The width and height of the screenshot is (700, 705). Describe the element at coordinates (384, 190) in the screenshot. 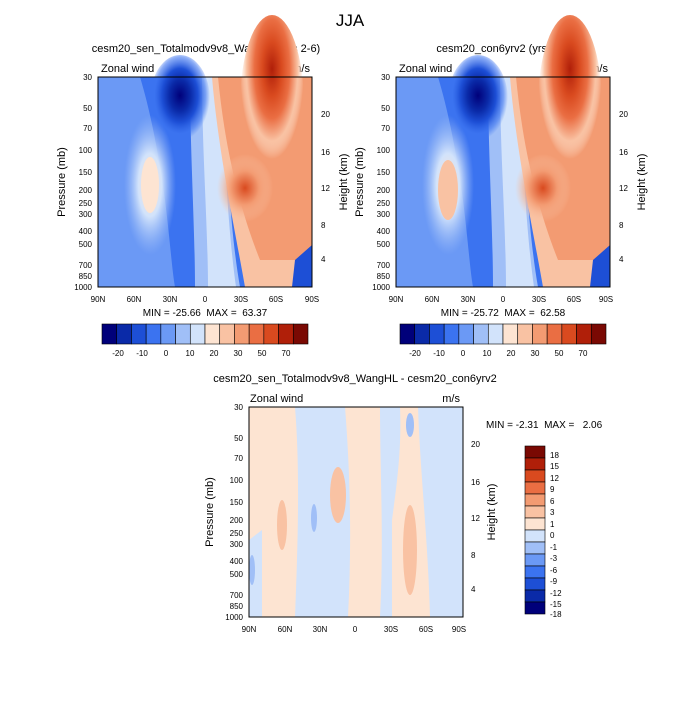

I see `panel-2-ytick-label: 200` at that location.